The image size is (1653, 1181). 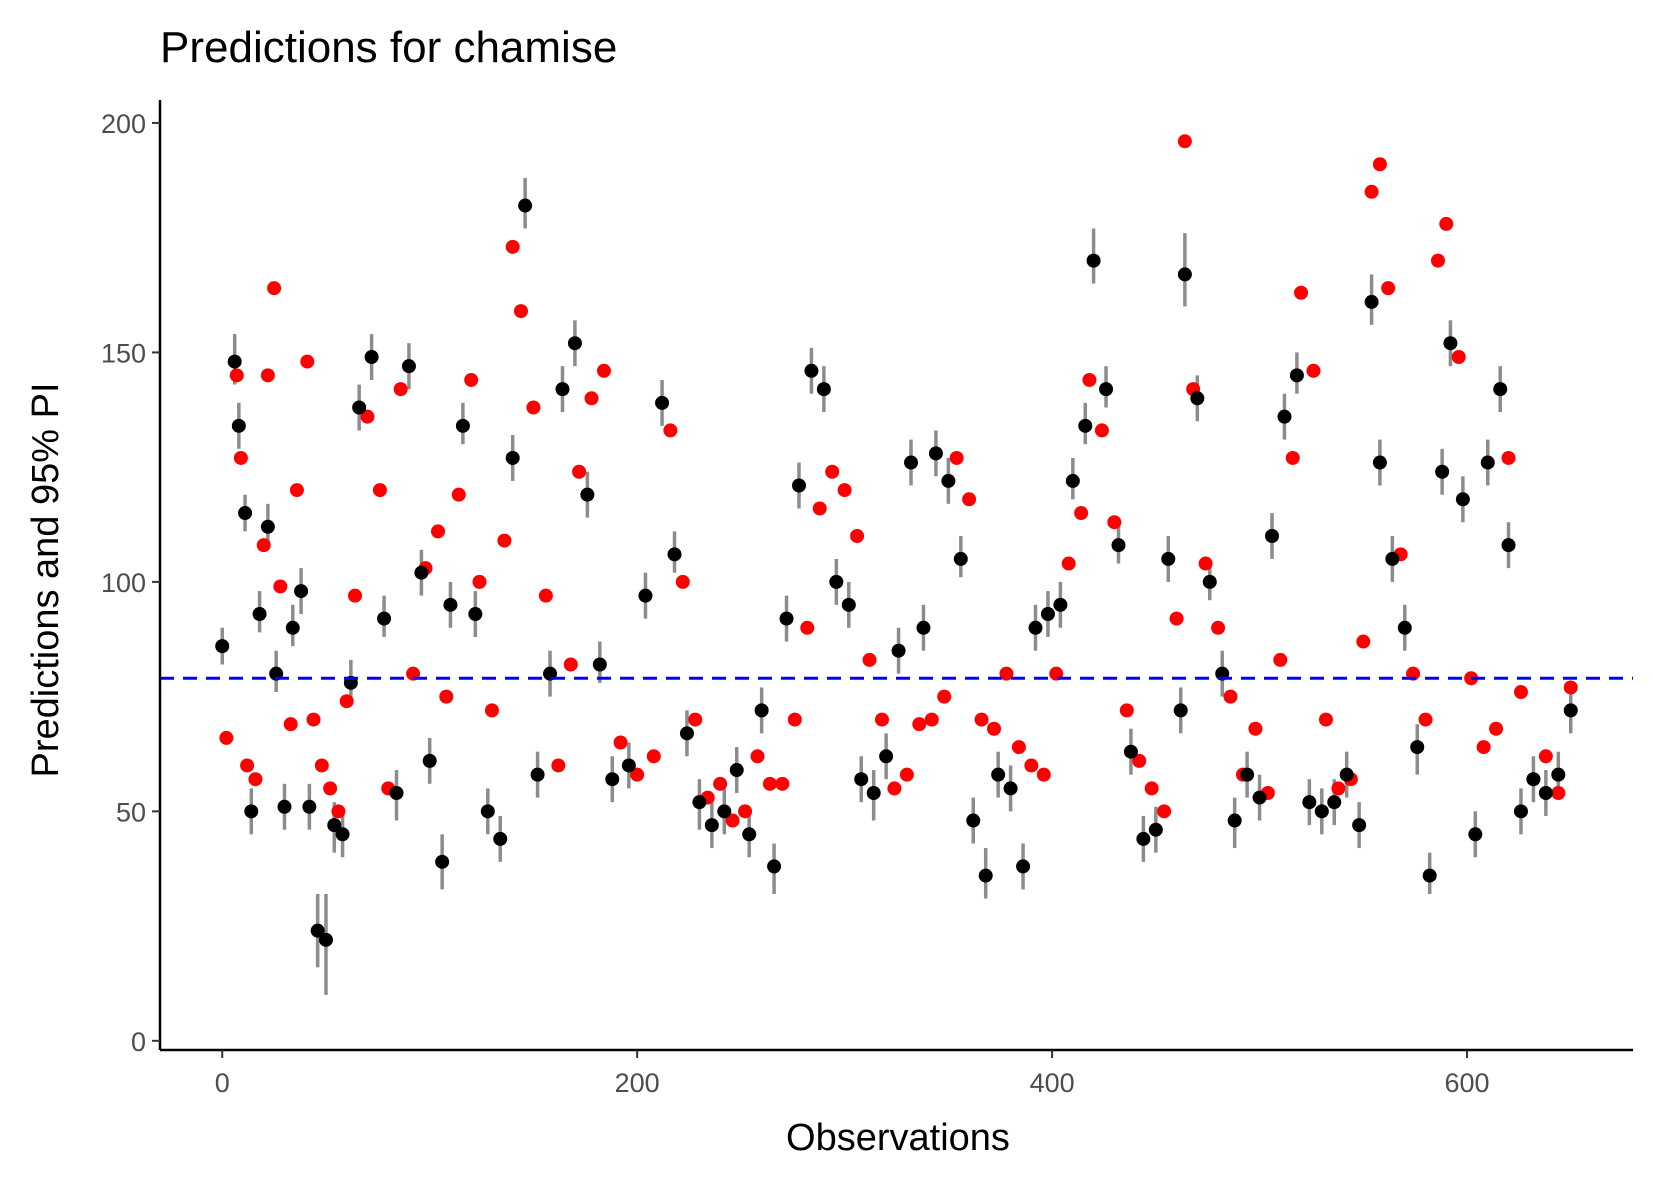 I want to click on y-tick-label: 150, so click(x=123, y=353).